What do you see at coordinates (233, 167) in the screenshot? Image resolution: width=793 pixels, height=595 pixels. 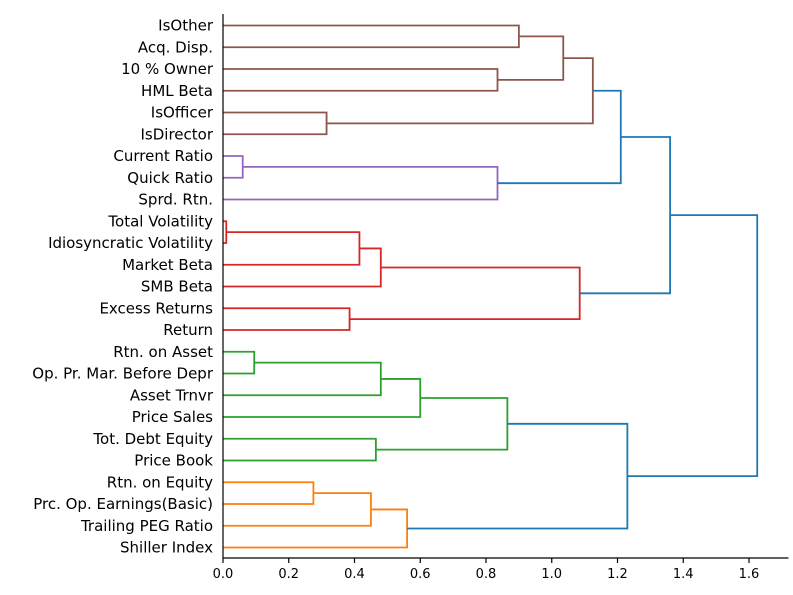 I see `dendrogram-link-m6` at bounding box center [233, 167].